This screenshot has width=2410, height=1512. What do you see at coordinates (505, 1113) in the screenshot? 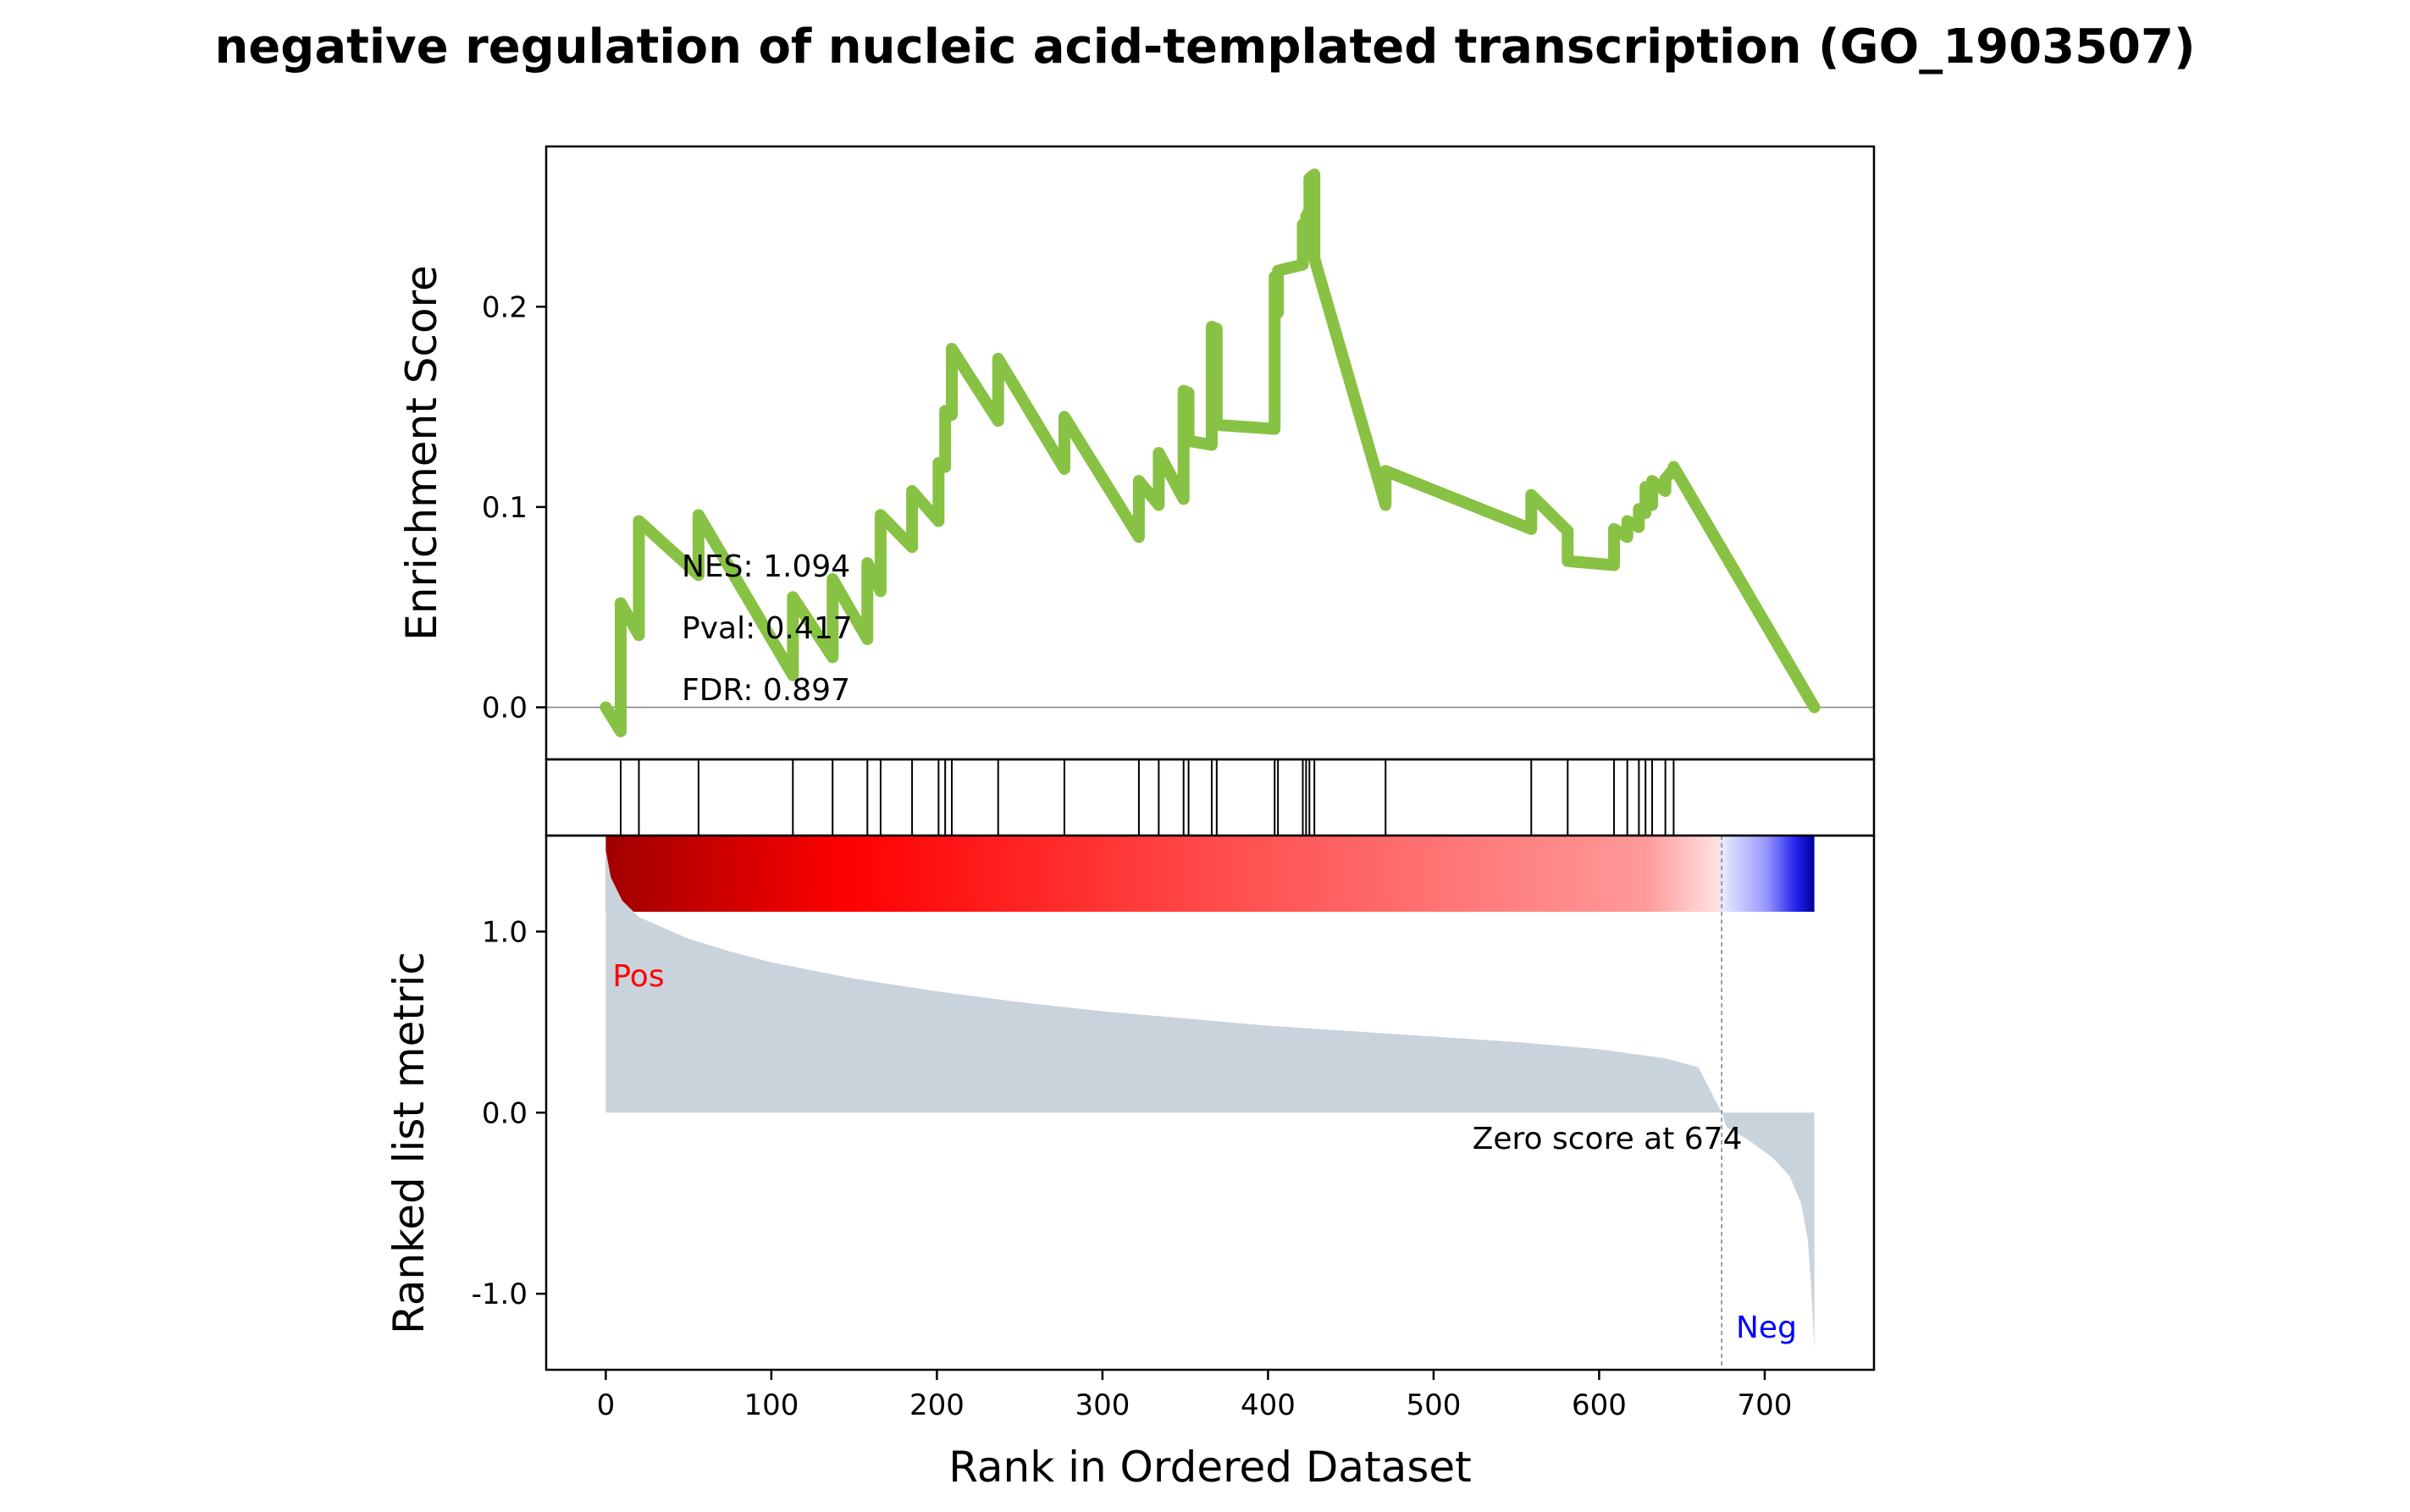
I see `rm-y-tick-label: 0.0` at bounding box center [505, 1113].